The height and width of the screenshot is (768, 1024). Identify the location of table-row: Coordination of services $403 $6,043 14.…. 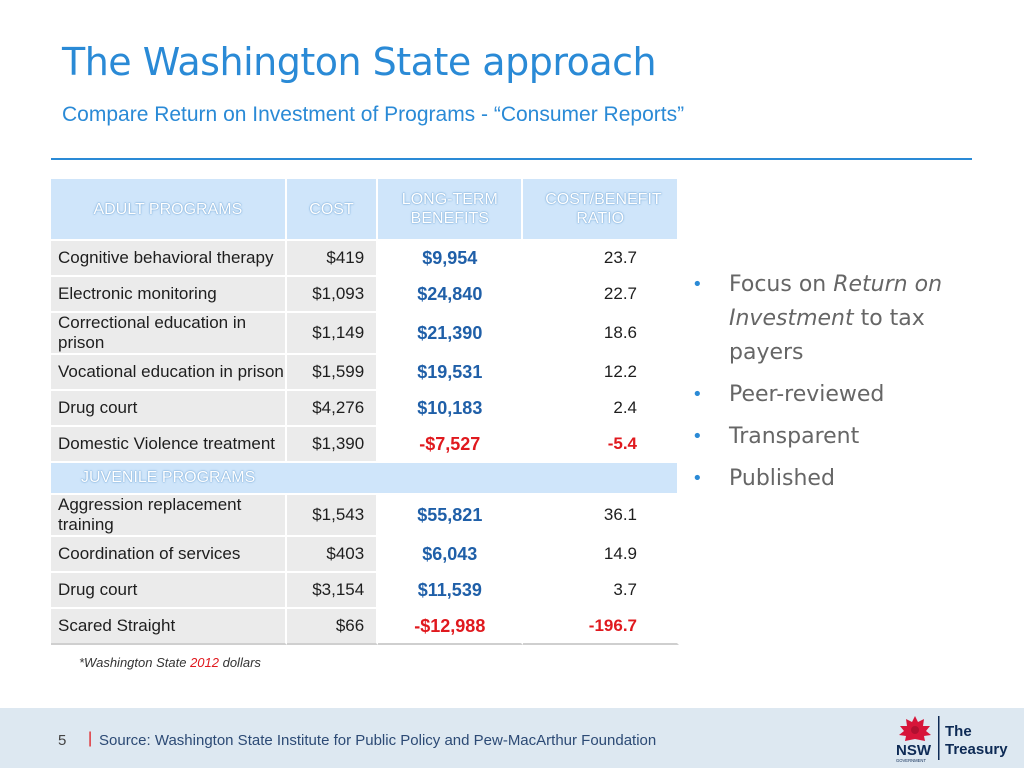
(365, 555).